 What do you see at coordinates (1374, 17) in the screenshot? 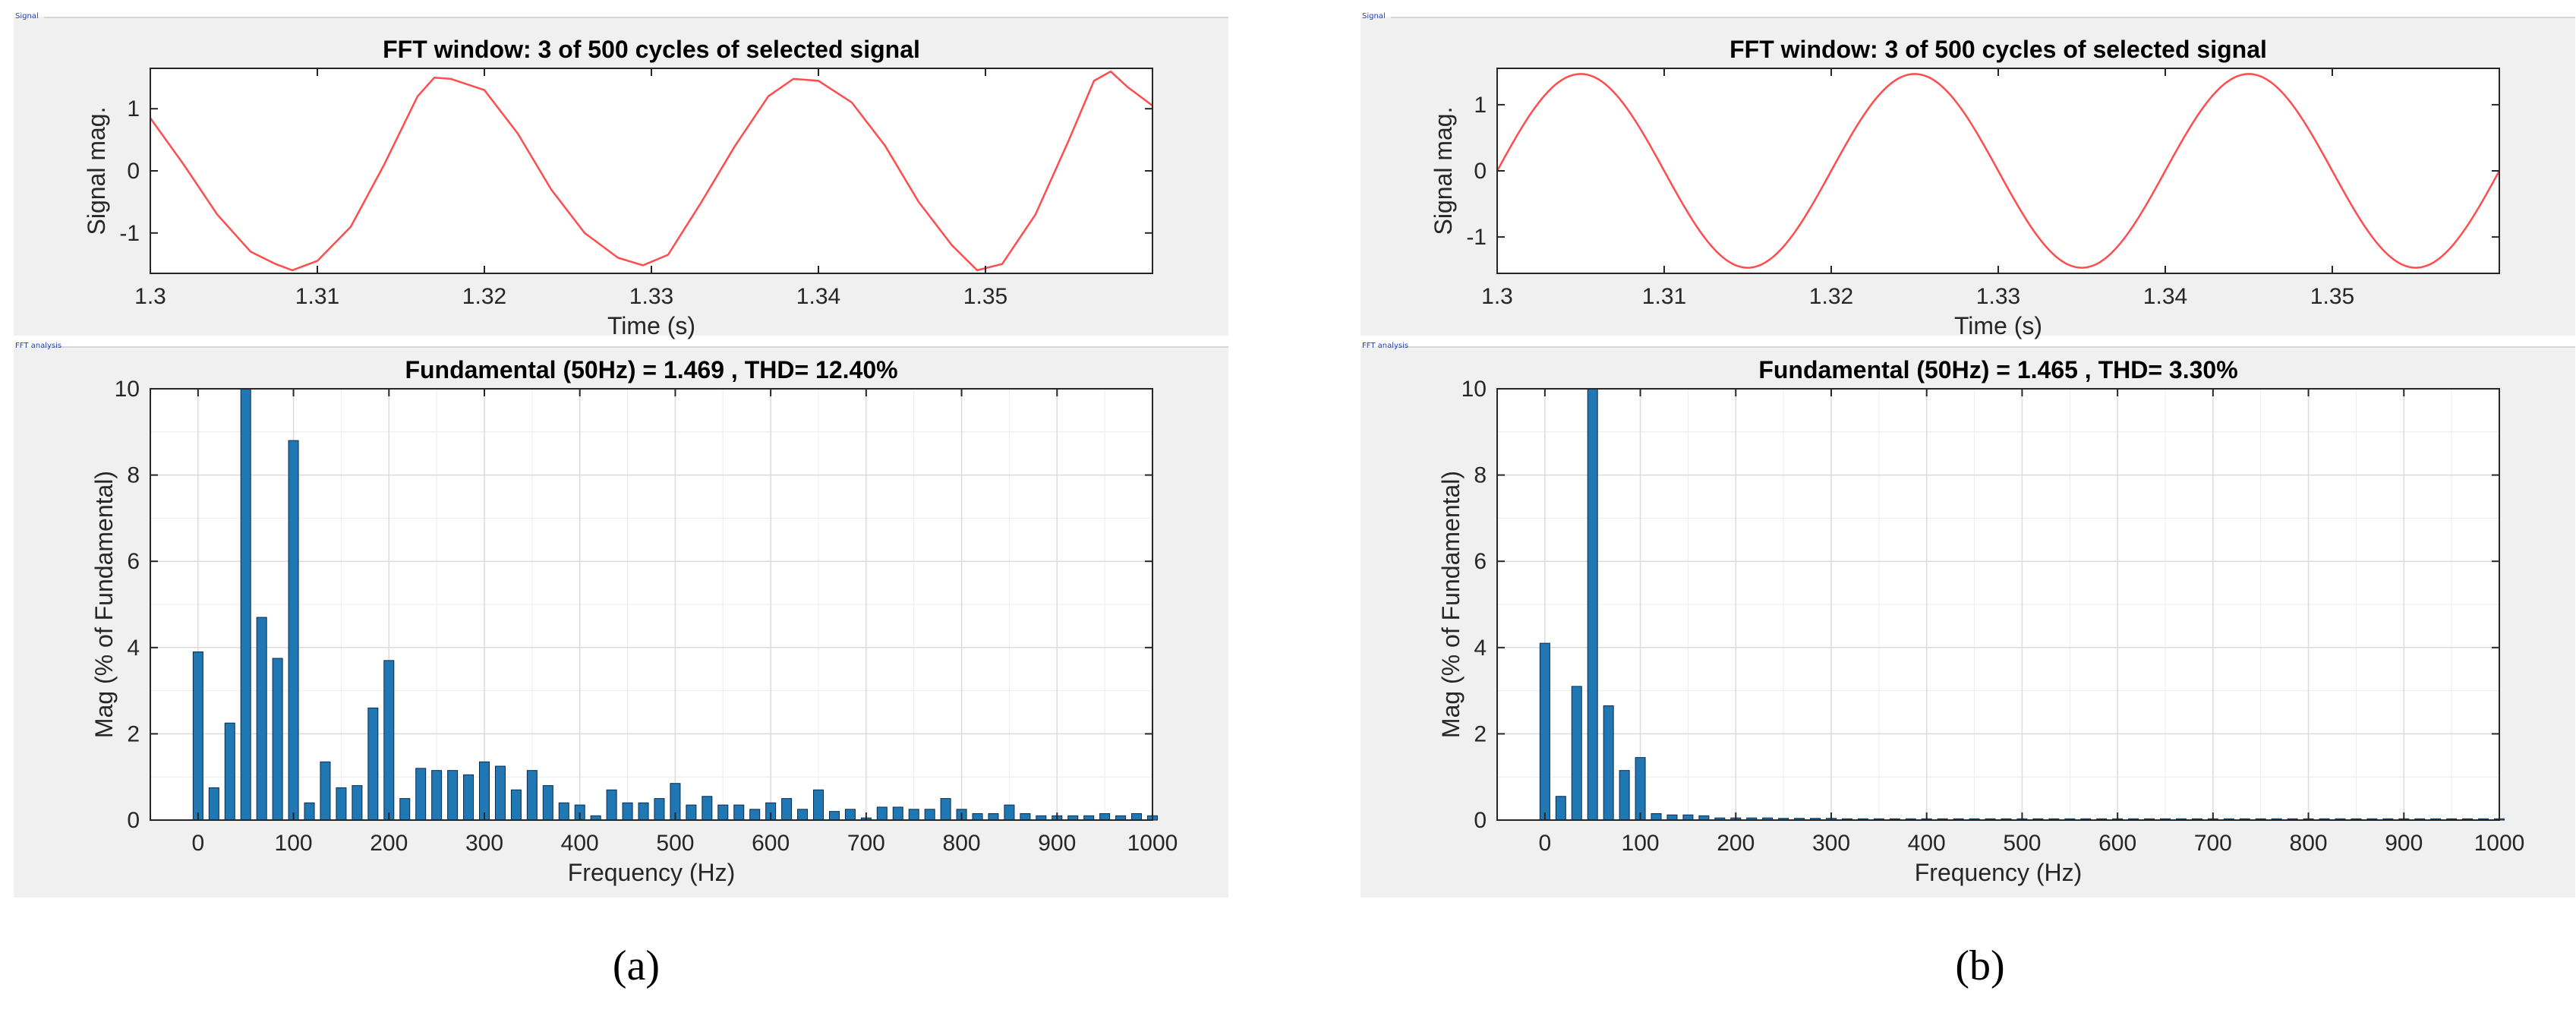
I see `signal-box-tag: Signal` at bounding box center [1374, 17].